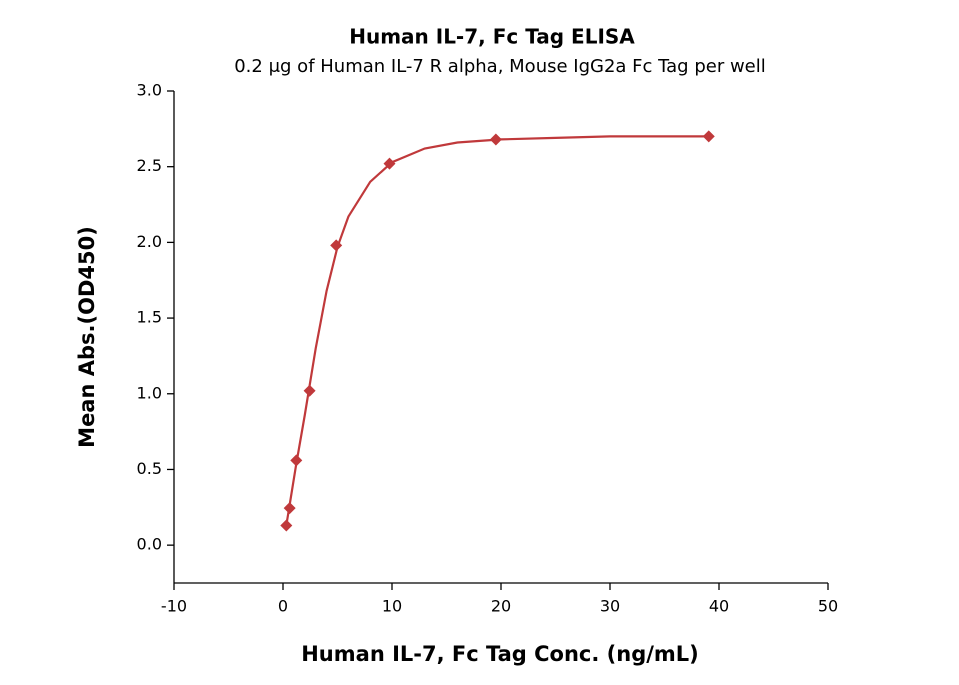  Describe the element at coordinates (828, 606) in the screenshot. I see `x-tick-label: 50` at that location.